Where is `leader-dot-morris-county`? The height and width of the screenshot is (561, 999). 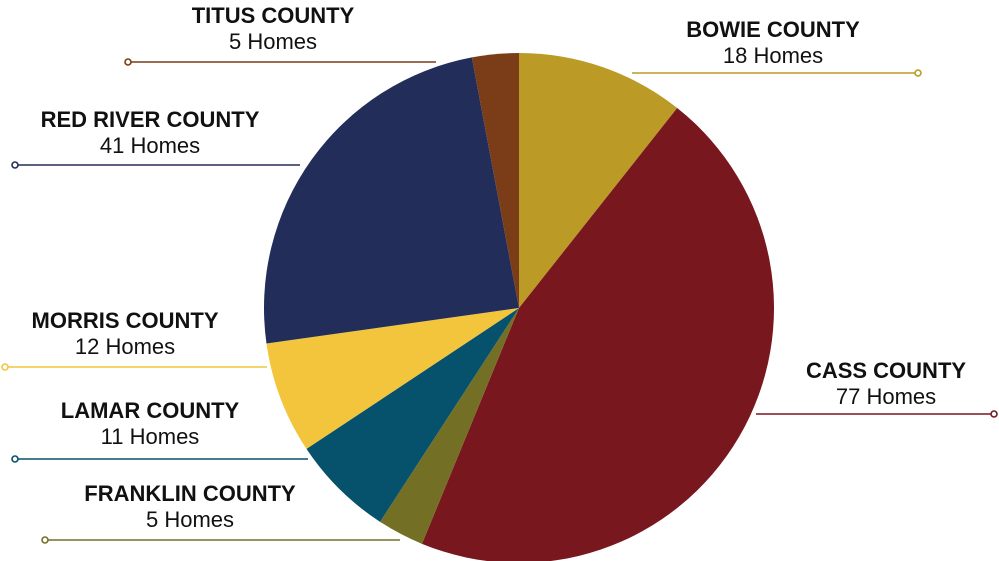 leader-dot-morris-county is located at coordinates (5, 367).